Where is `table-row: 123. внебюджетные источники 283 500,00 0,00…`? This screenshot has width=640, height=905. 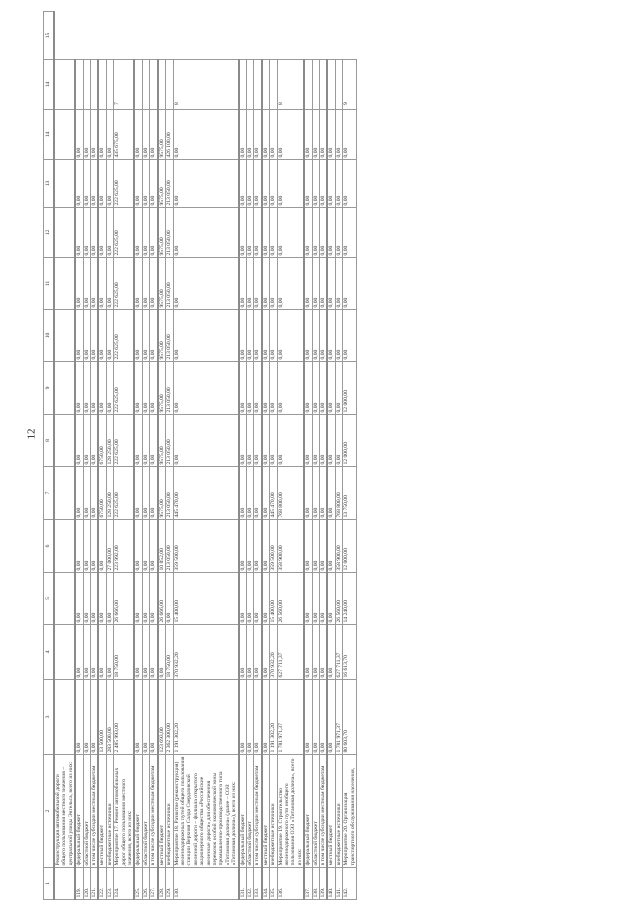
table-row: 123. внебюджетные источники 283 500,00 0,00… is located at coordinates (110, 456).